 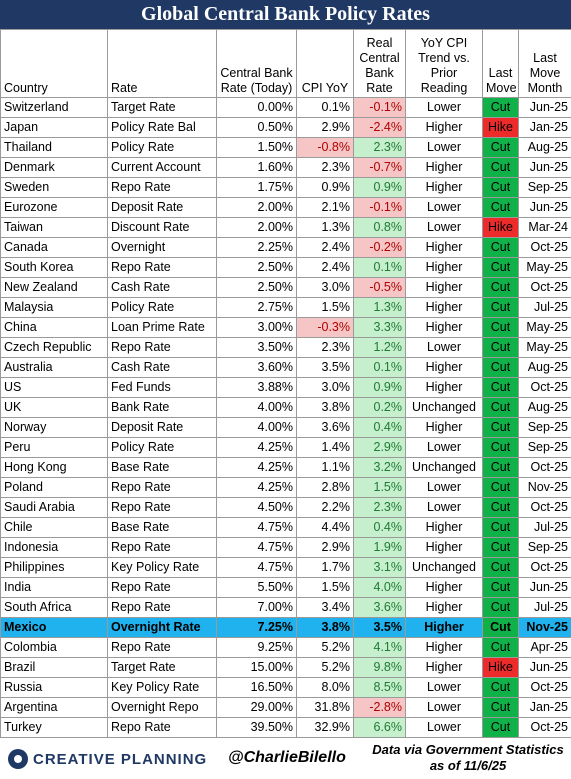 What do you see at coordinates (544, 527) in the screenshot?
I see `last-move-month-cell: Jul-25` at bounding box center [544, 527].